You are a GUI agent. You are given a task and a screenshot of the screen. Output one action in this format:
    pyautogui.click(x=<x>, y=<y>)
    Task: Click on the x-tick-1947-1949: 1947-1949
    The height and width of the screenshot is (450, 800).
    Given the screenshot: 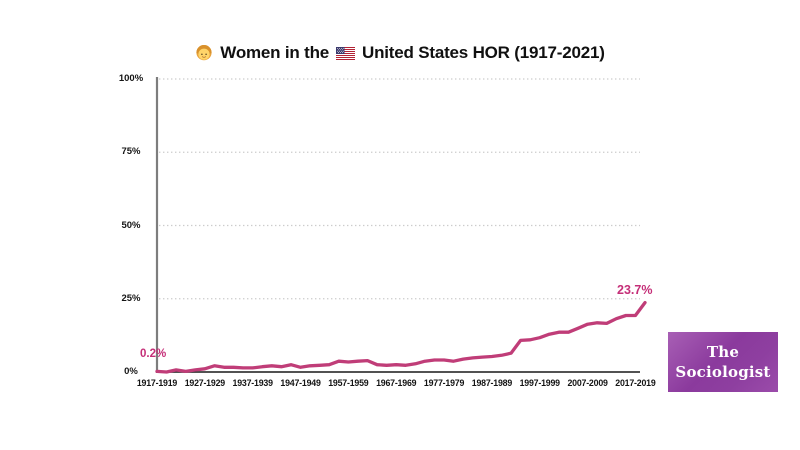 What is the action you would take?
    pyautogui.click(x=300, y=383)
    